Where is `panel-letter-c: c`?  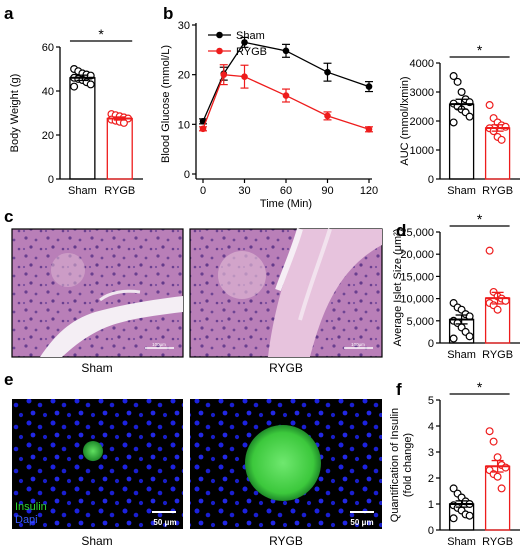
panel-letter-c: c is located at coordinates (8, 216).